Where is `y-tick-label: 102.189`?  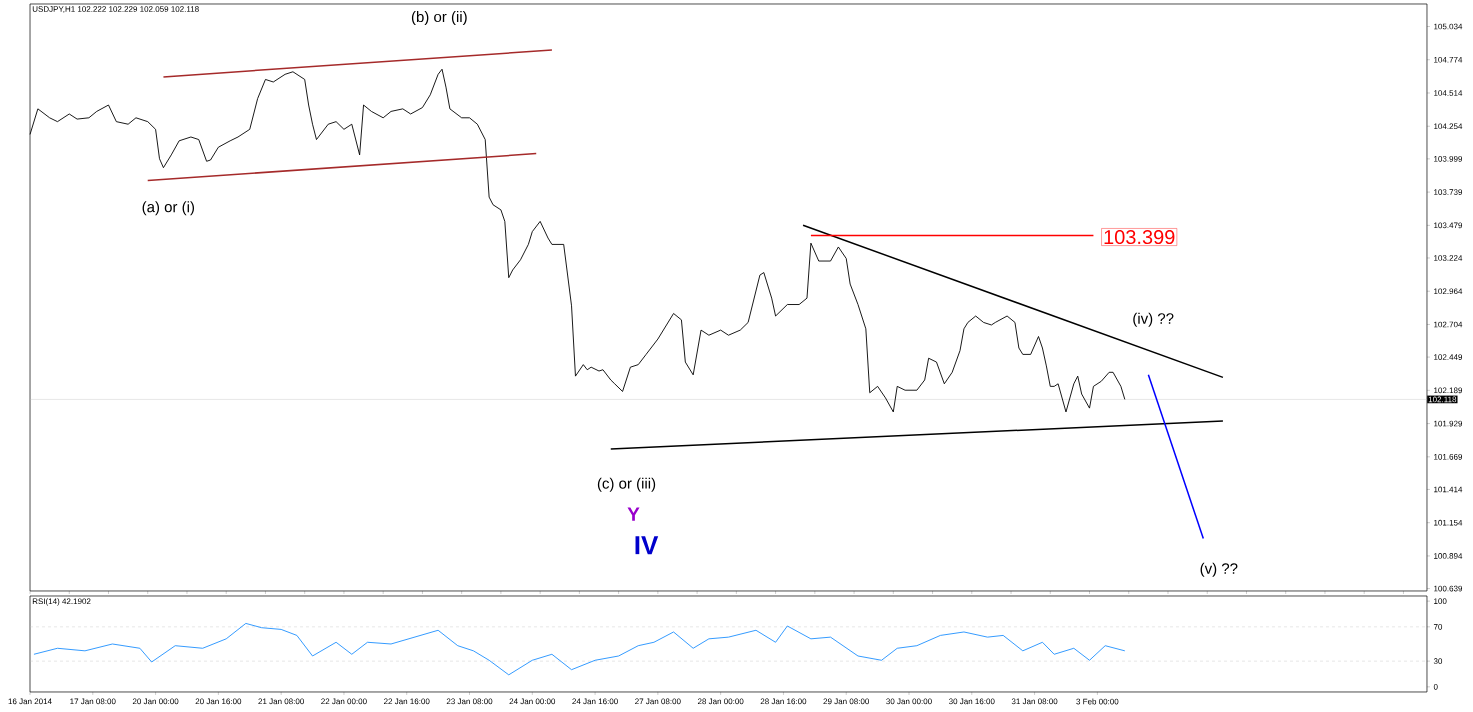
y-tick-label: 102.189 is located at coordinates (1448, 390).